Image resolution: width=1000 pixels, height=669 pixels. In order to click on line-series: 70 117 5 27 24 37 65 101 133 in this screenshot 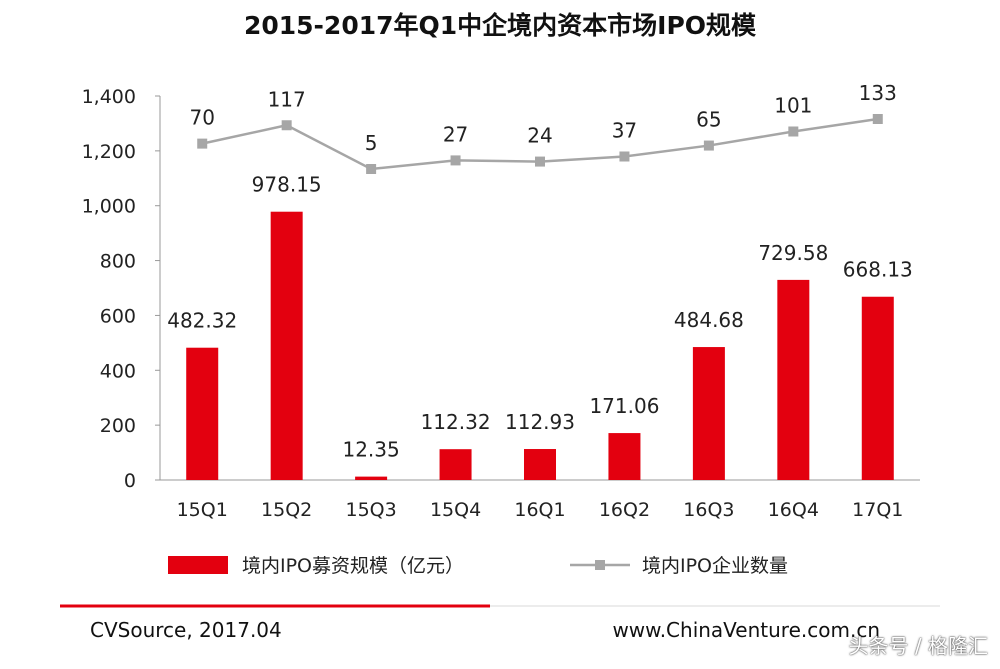, I will do `click(543, 127)`.